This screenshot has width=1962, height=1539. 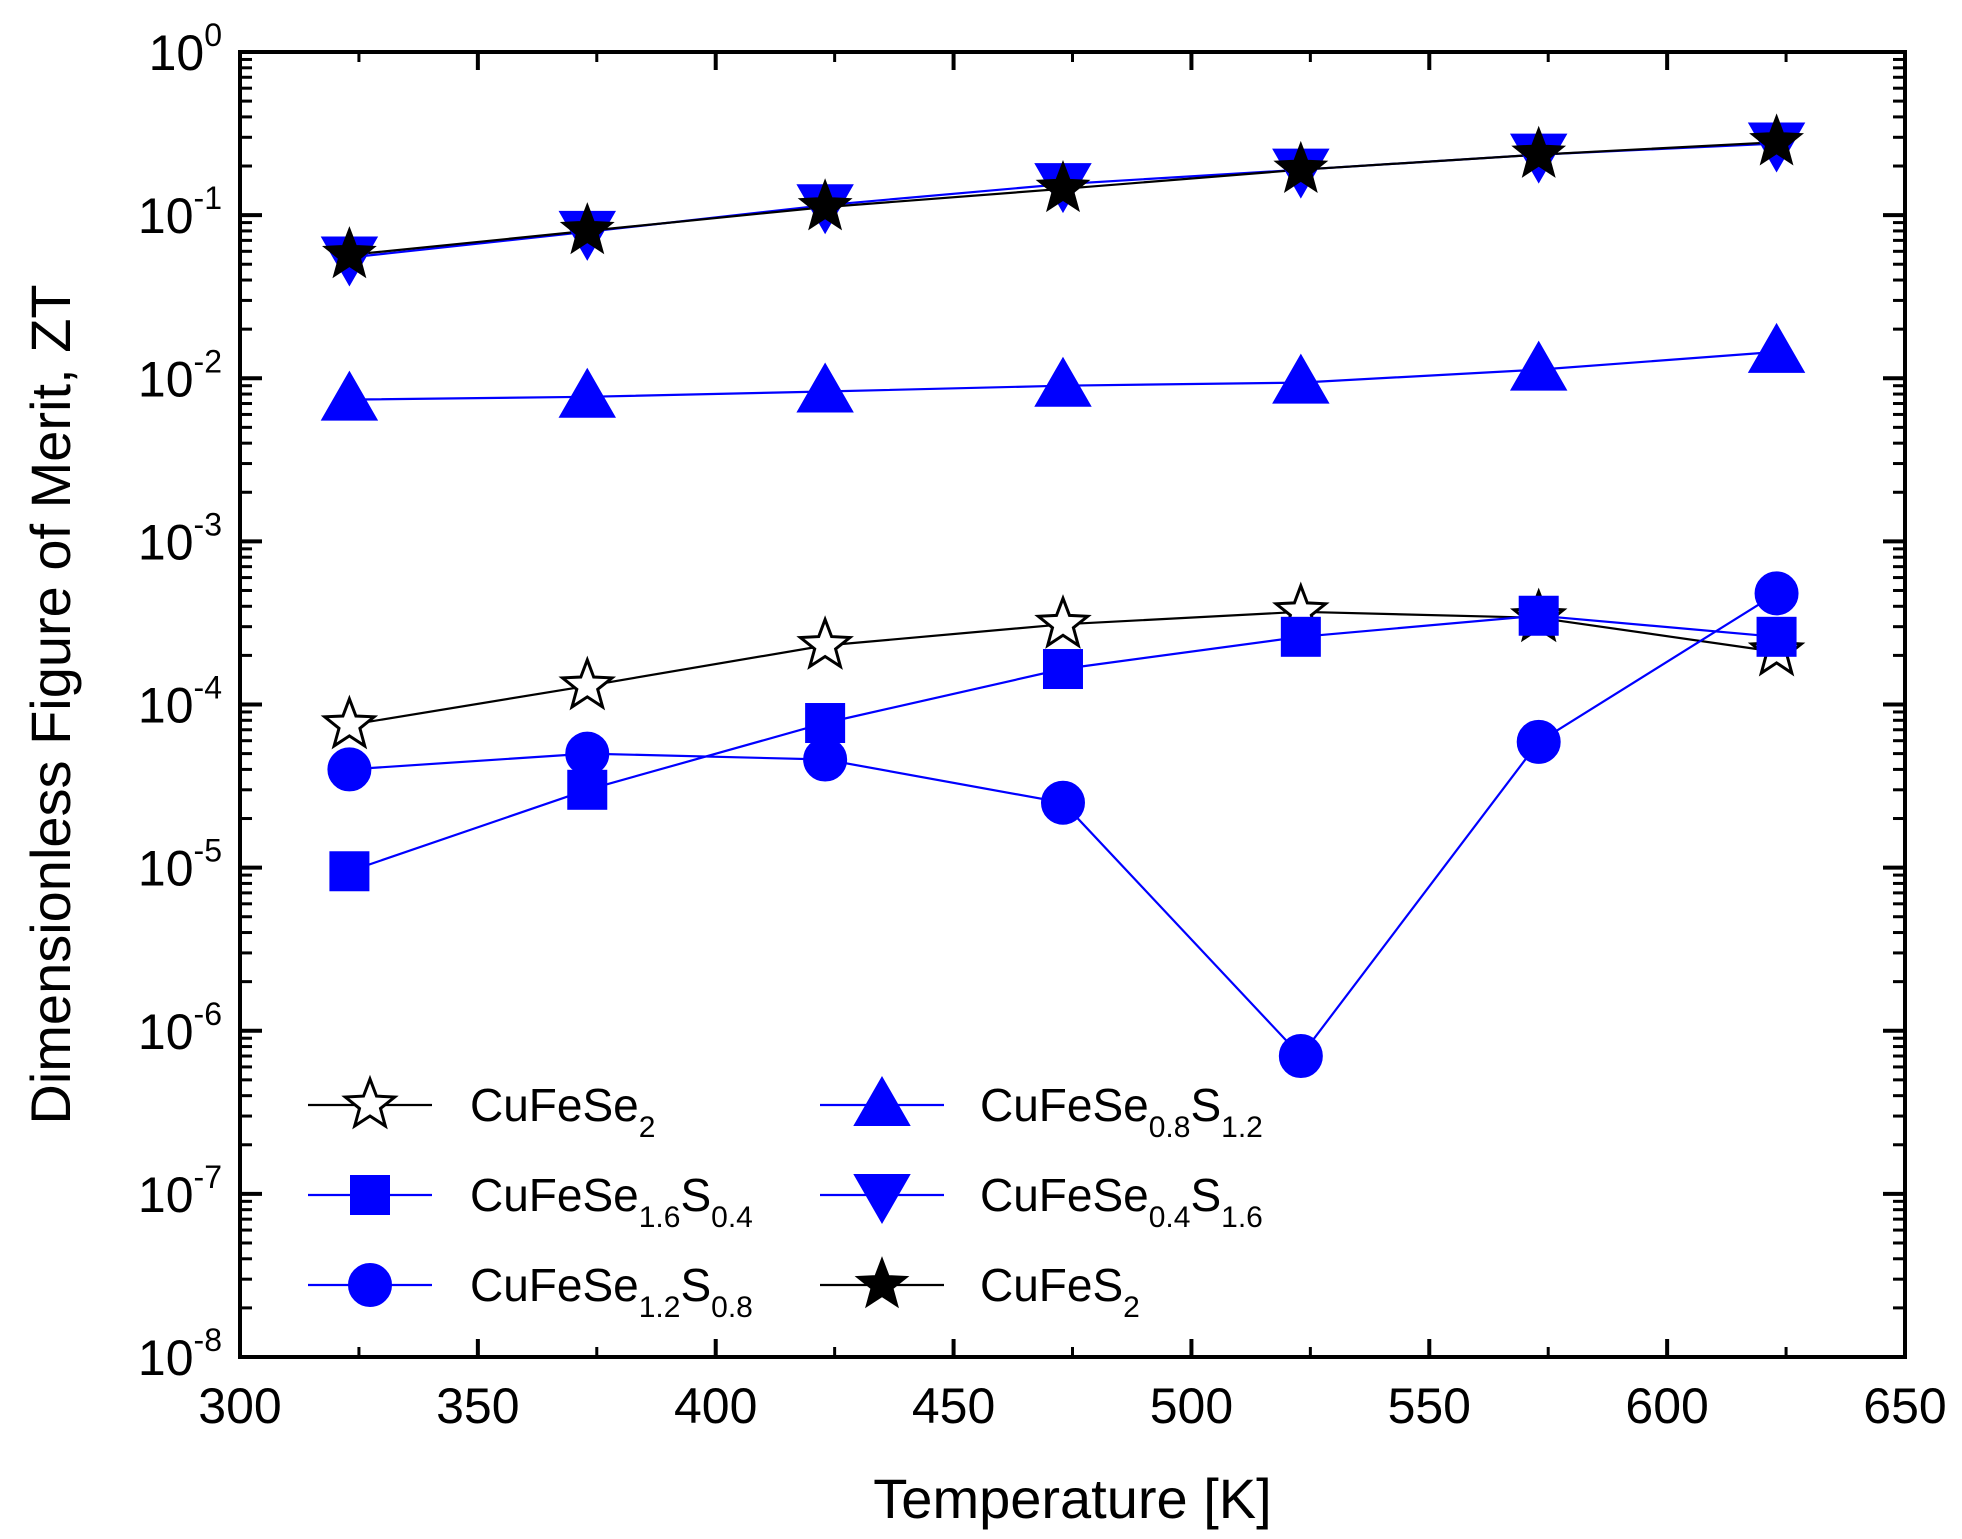 I want to click on x-tick-label: 550, so click(x=1429, y=1406).